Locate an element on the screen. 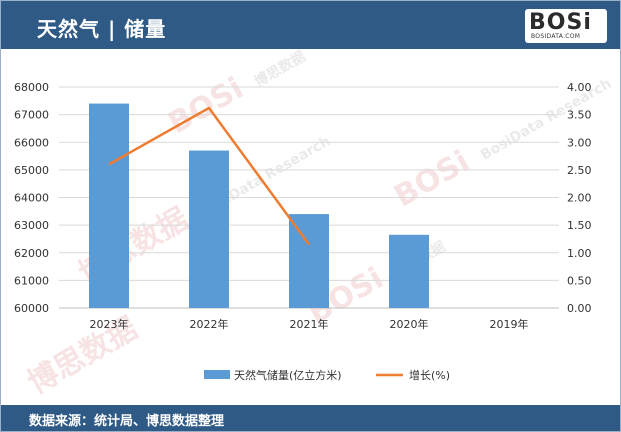  y-left-tick-label: 65000 is located at coordinates (31, 170).